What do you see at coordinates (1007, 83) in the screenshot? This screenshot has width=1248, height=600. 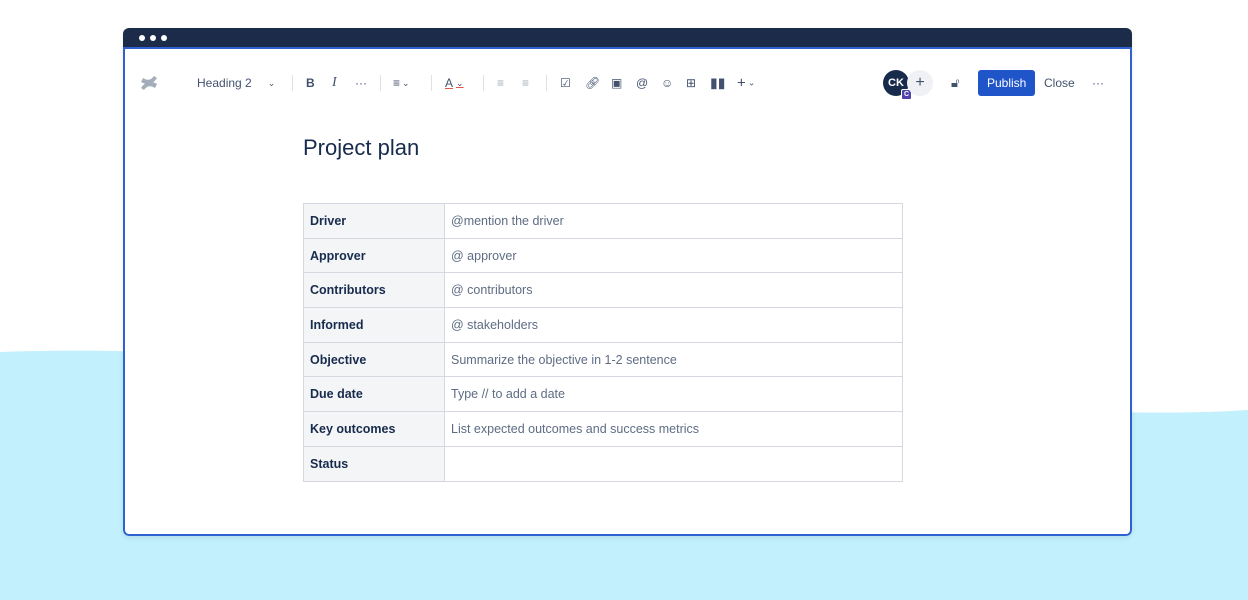 I see `publish-button: Publish` at bounding box center [1007, 83].